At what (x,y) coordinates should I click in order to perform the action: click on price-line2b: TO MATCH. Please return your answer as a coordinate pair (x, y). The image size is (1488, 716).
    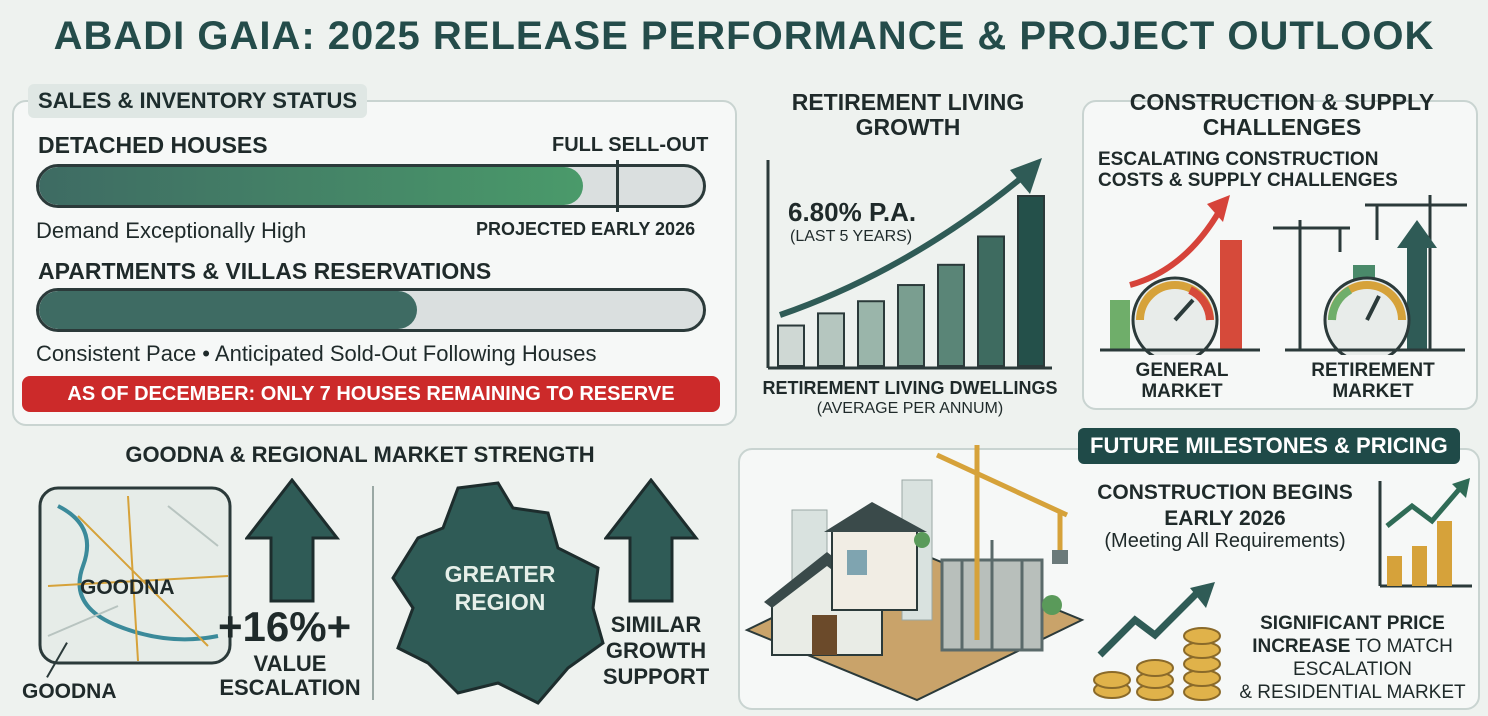
    Looking at the image, I should click on (1401, 646).